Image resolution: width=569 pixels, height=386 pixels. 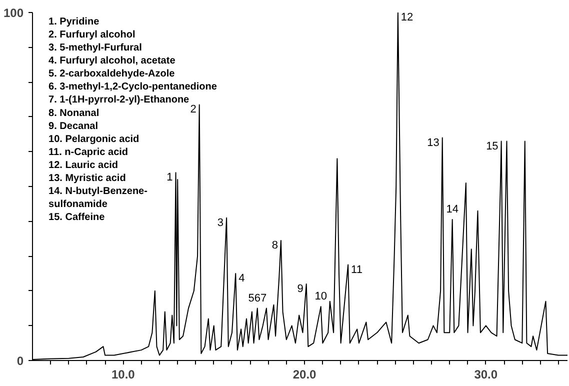 What do you see at coordinates (94, 139) in the screenshot?
I see `annotation: 10. Pelargonic acid` at bounding box center [94, 139].